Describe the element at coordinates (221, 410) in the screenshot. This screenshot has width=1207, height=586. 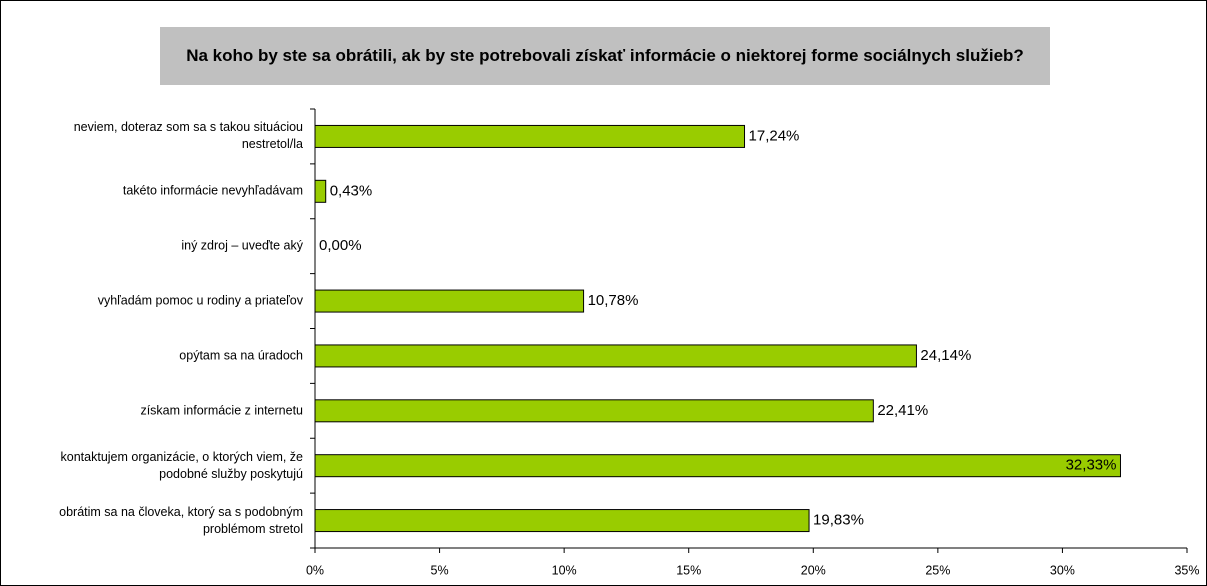
I see `y-tick-label: získam informácie z internetu` at that location.